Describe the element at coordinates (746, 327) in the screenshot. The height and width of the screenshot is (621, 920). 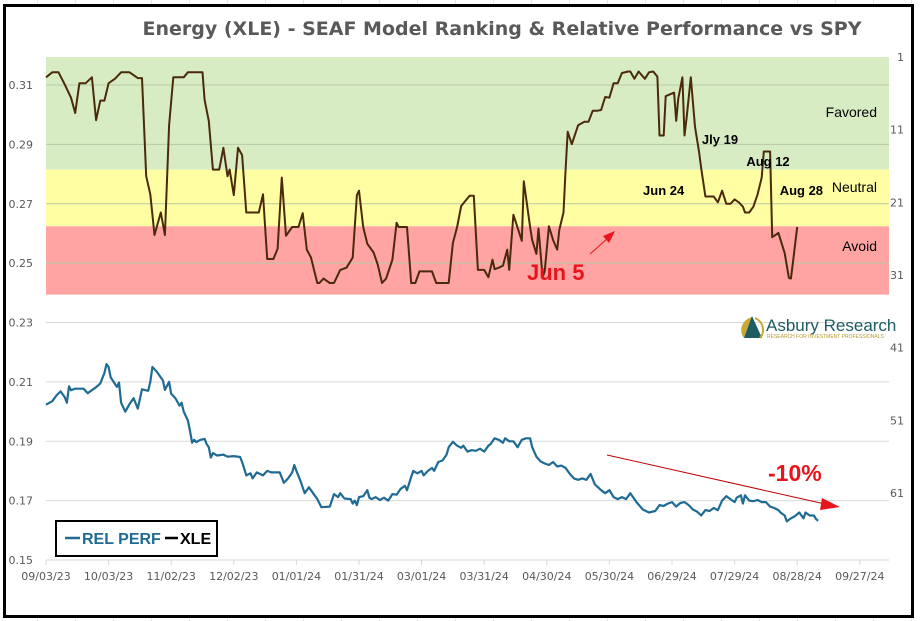
I see `logo-mark-gold` at that location.